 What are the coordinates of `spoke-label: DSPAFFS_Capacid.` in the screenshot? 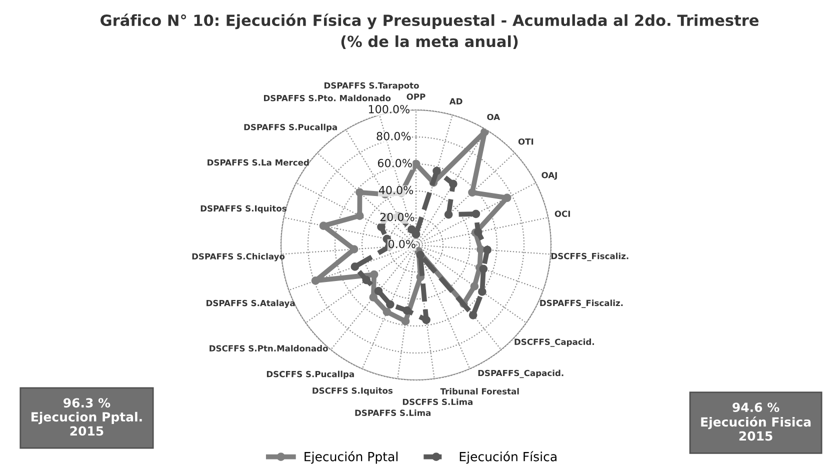 It's located at (521, 374).